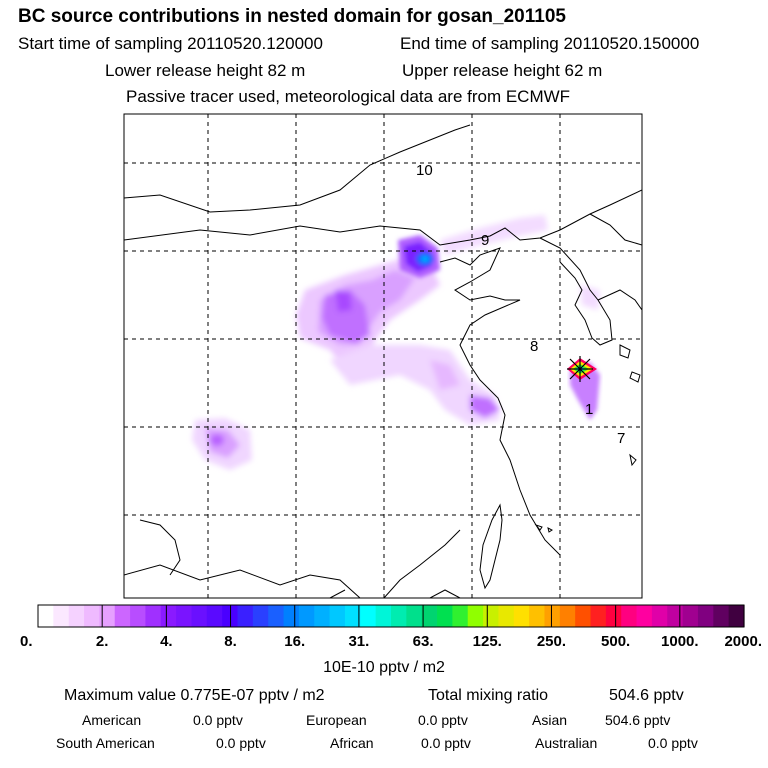 The width and height of the screenshot is (768, 768). Describe the element at coordinates (391, 641) in the screenshot. I see `colorbar-tick-labels: 0. 2. 4. 8. 16. 31. 63. 125. 250. 500. 1000. 2000.` at that location.